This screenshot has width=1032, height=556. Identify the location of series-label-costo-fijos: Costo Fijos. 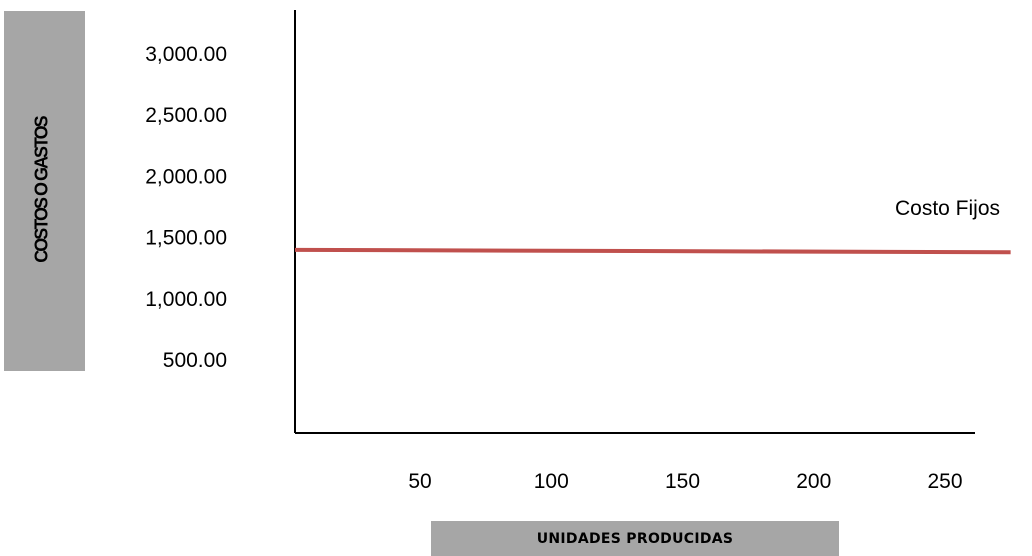
(947, 208).